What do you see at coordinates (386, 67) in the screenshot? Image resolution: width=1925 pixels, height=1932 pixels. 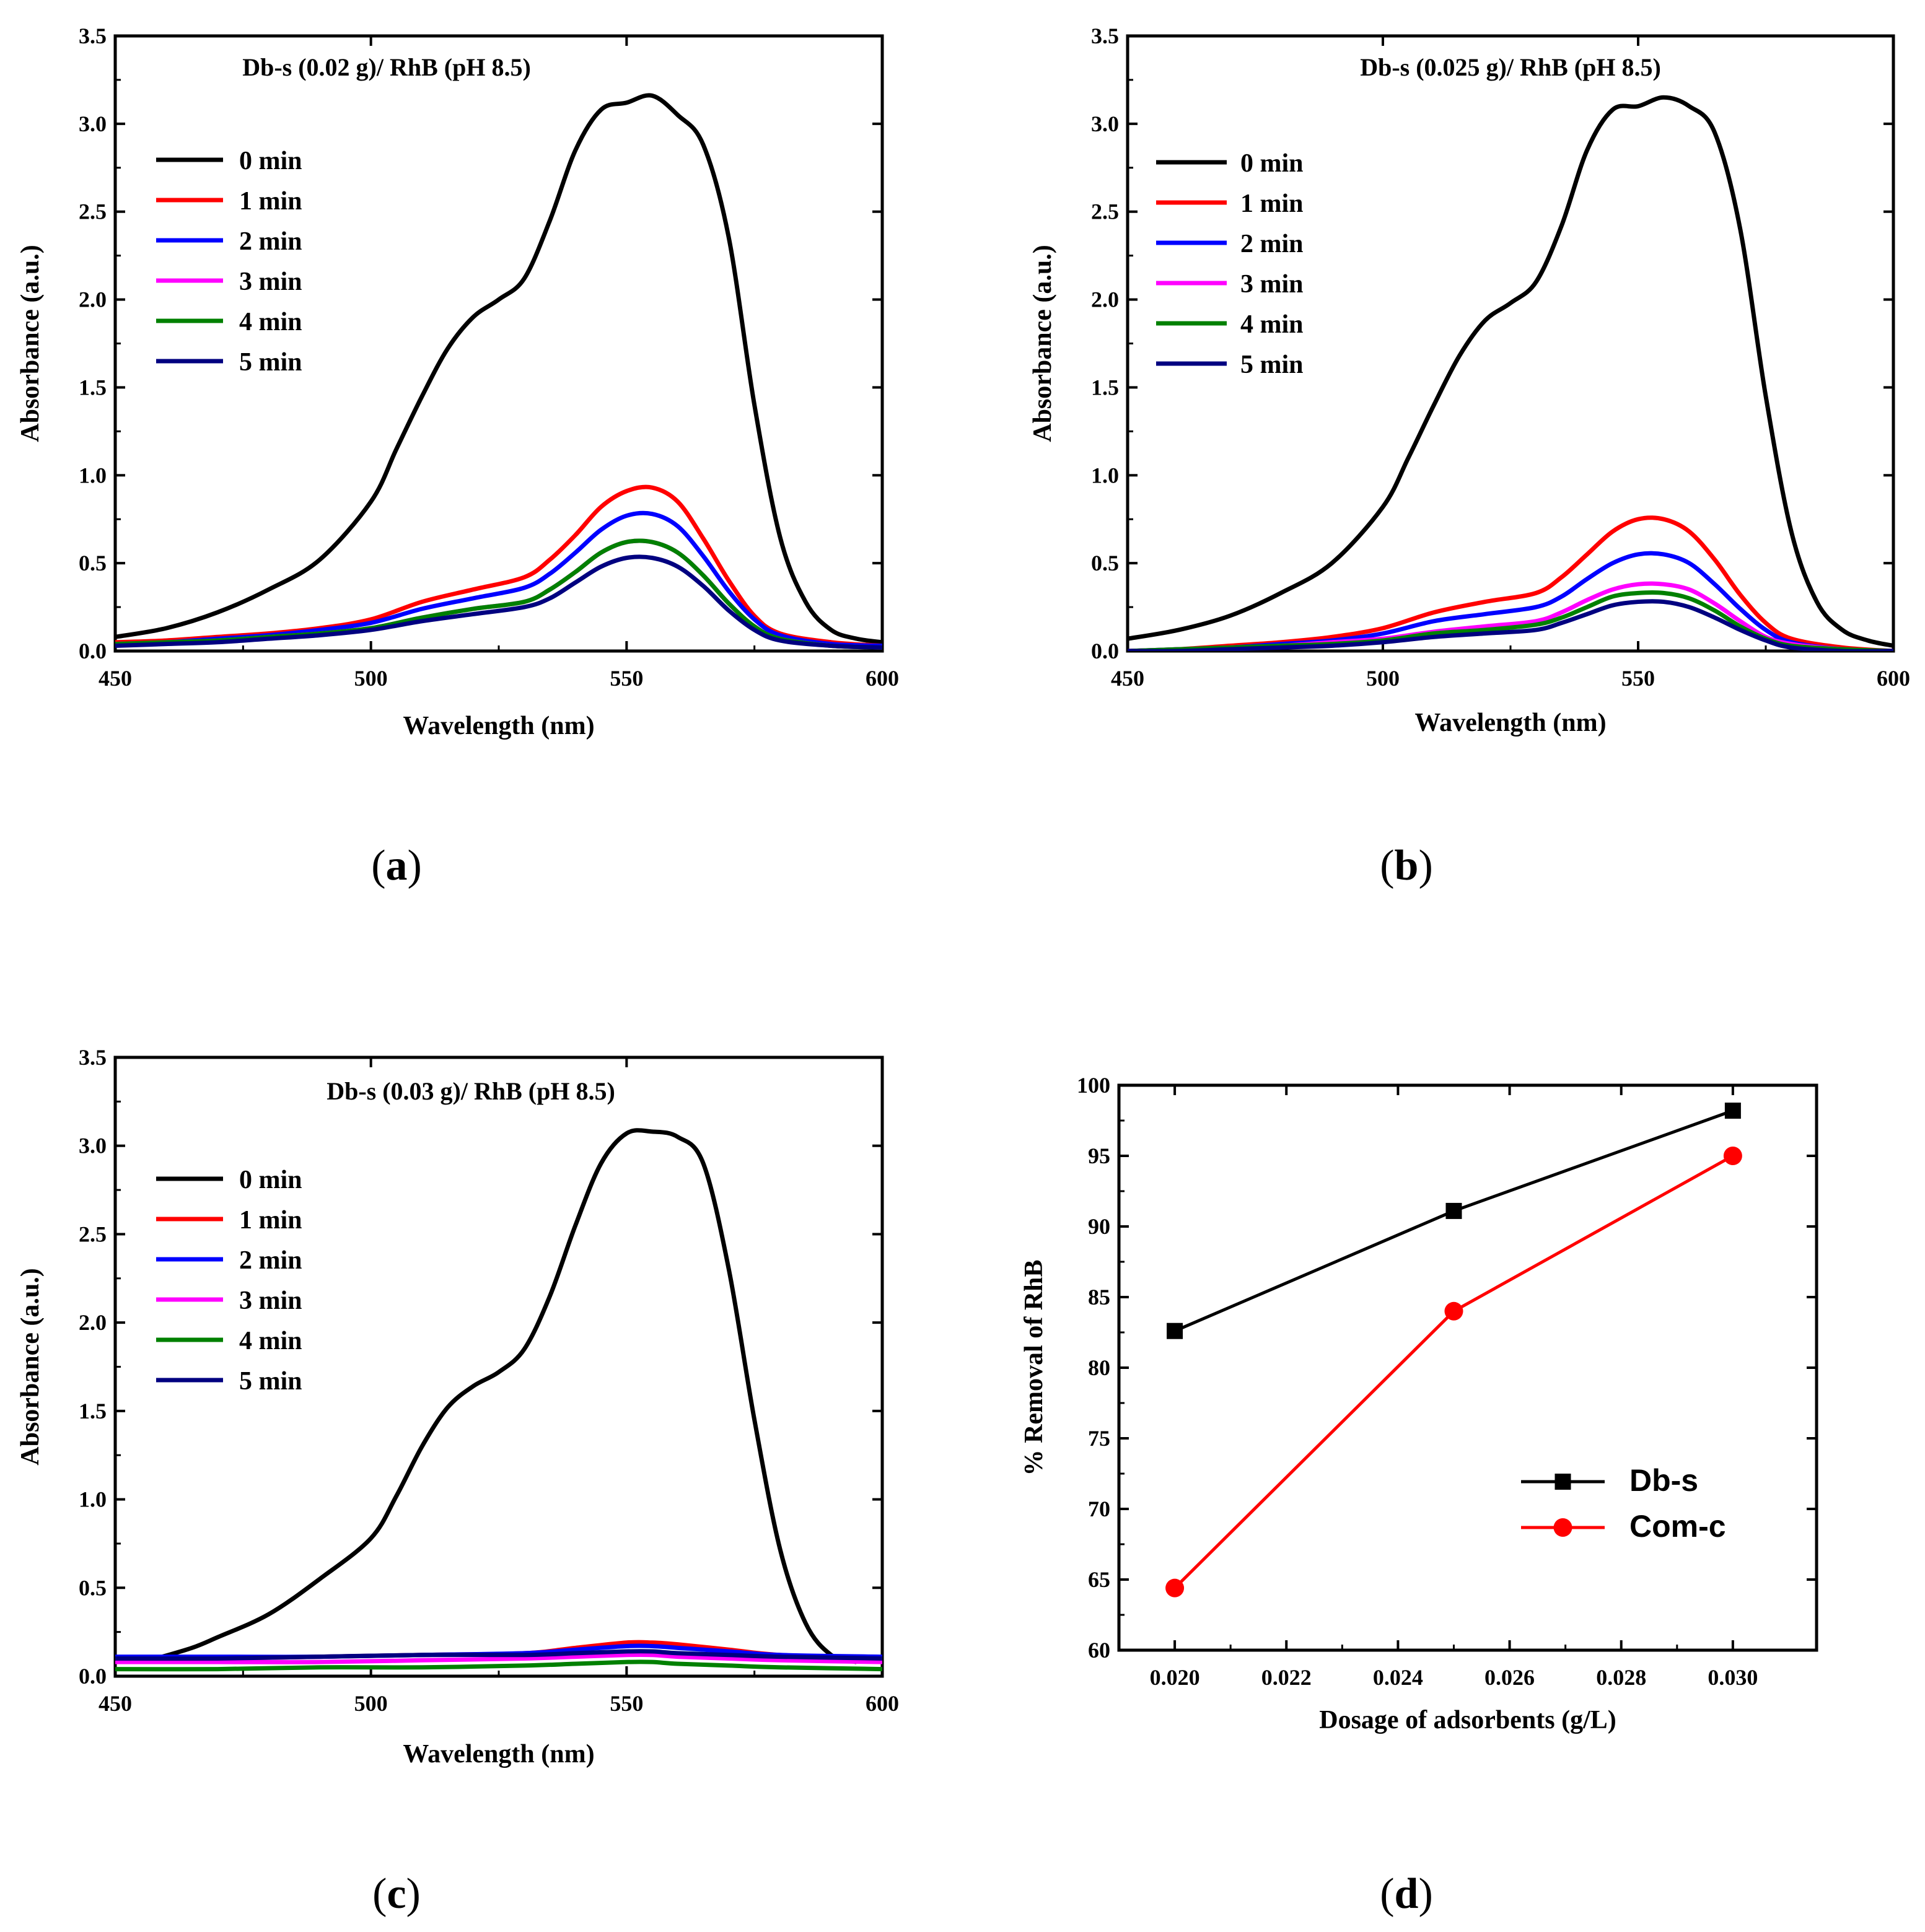 I see `panel-a-title: Db-s (0.02 g)/ RhB (pH 8.5)` at bounding box center [386, 67].